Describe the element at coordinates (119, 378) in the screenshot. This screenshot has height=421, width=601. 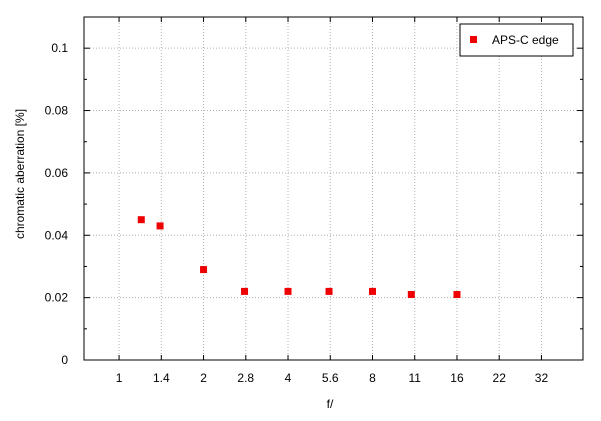
I see `x-tick-label: 1` at that location.